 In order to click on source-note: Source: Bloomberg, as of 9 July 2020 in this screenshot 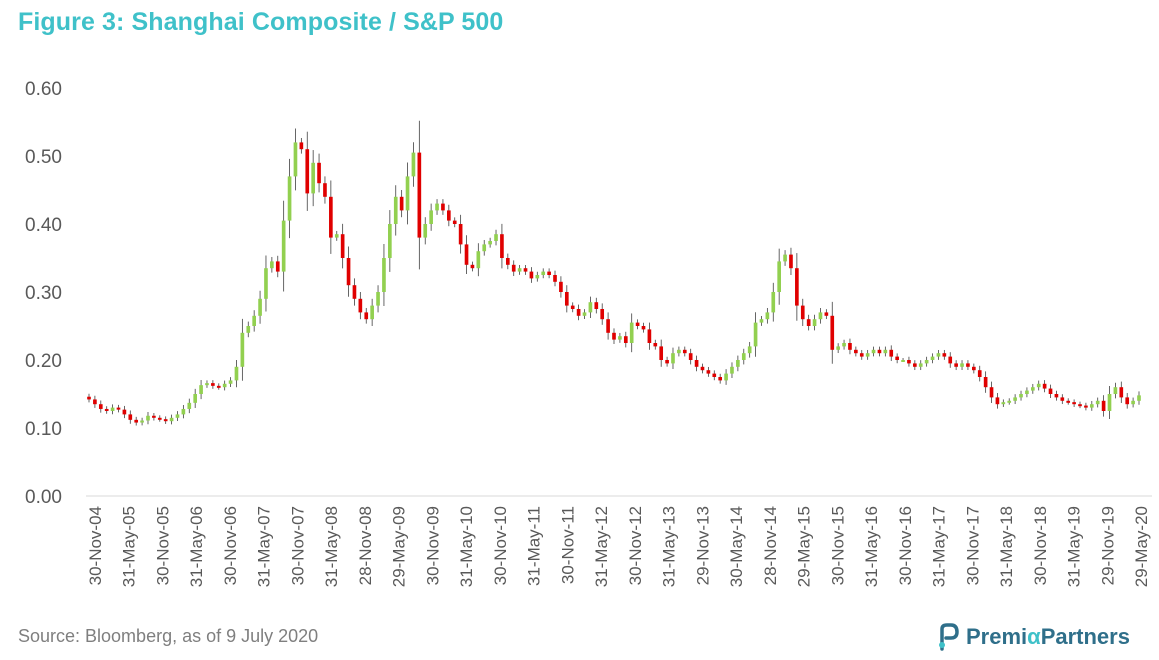, I will do `click(168, 636)`.